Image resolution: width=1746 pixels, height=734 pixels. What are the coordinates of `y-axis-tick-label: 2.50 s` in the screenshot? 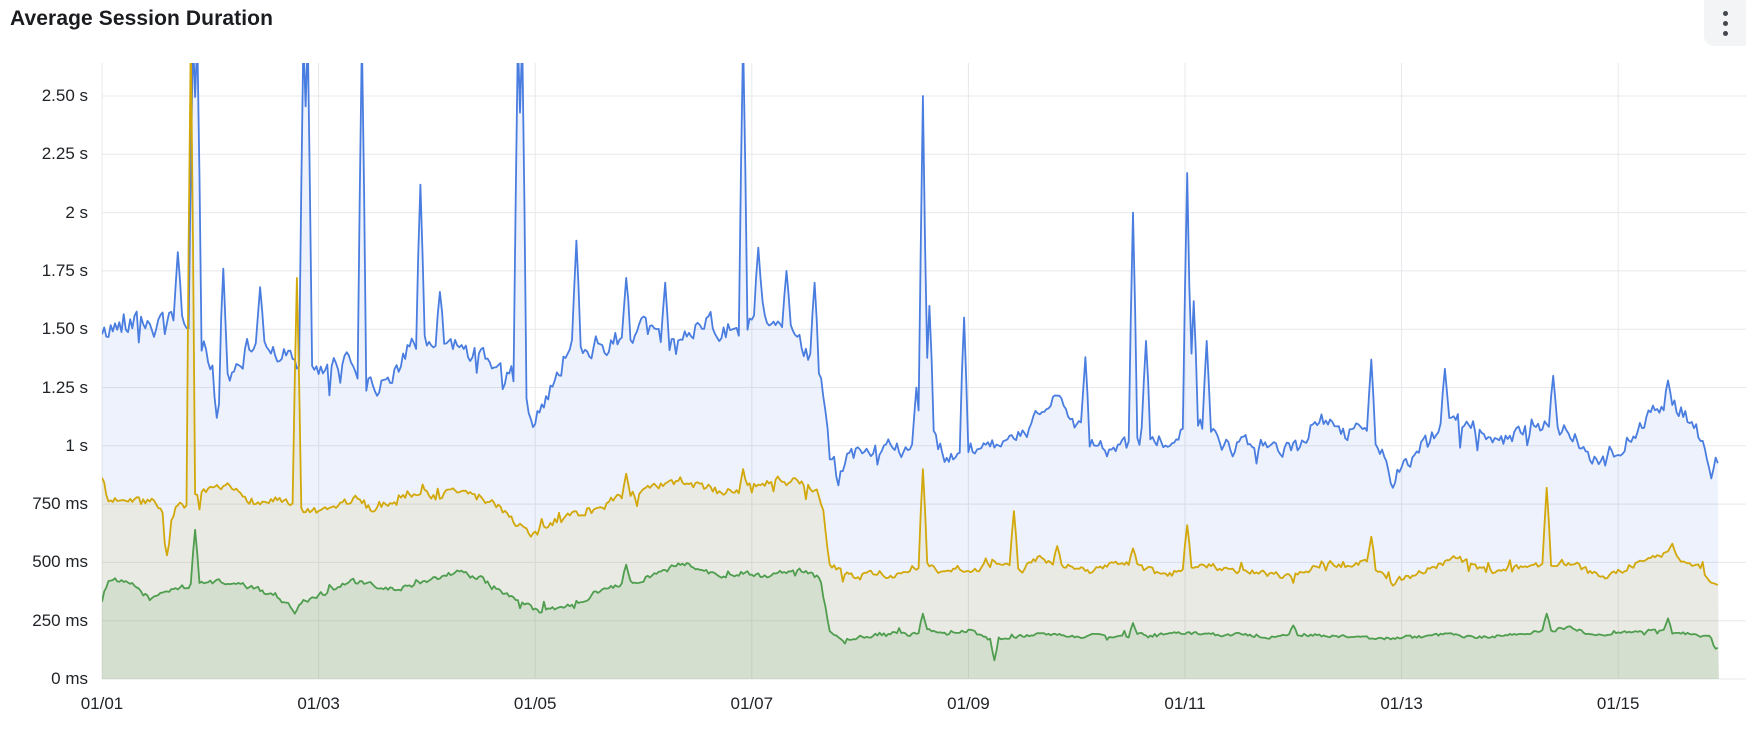 It's located at (64, 95).